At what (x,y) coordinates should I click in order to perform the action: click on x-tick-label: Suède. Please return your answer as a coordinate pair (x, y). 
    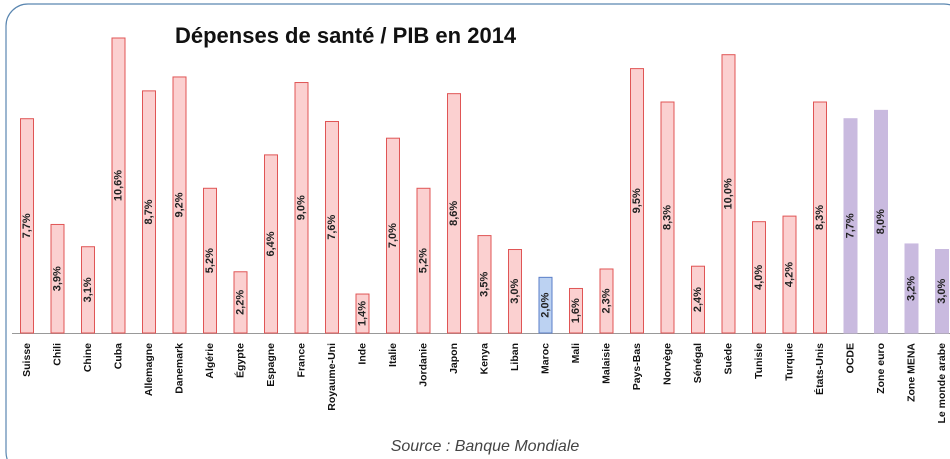
    Looking at the image, I should click on (728, 359).